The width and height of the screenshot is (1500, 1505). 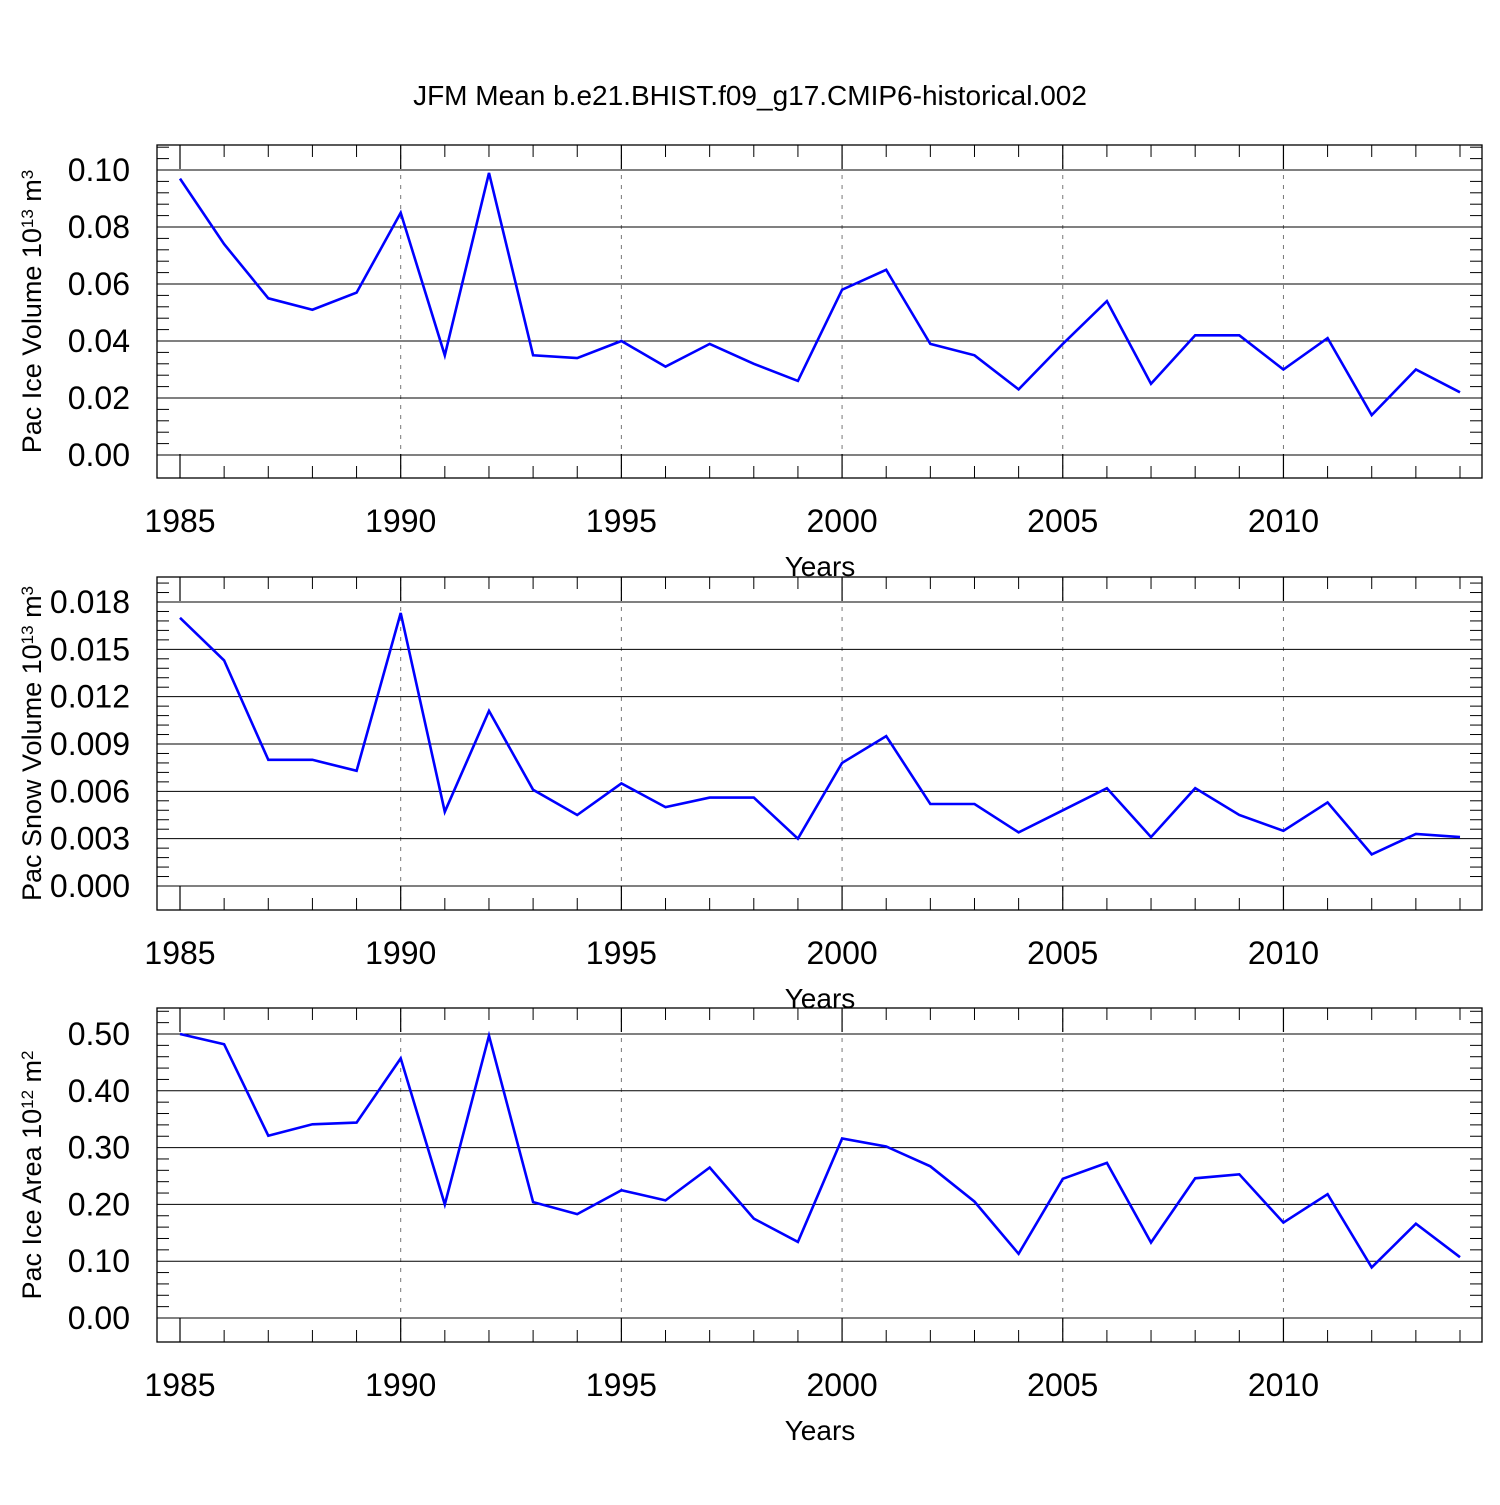 I want to click on y-tick-label: 0.08, so click(x=99, y=227).